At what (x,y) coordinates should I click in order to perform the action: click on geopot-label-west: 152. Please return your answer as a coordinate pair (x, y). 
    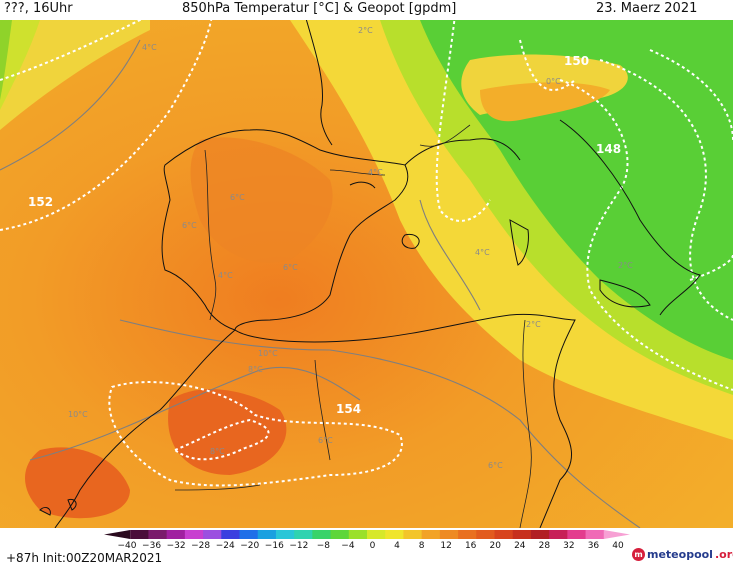
    Looking at the image, I should click on (40, 202).